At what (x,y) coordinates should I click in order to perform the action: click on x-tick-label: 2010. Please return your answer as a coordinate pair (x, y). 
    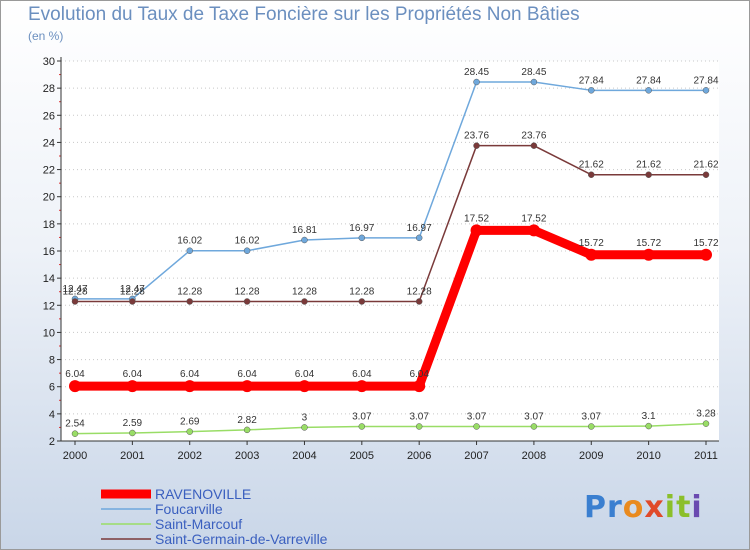
    Looking at the image, I should click on (648, 456).